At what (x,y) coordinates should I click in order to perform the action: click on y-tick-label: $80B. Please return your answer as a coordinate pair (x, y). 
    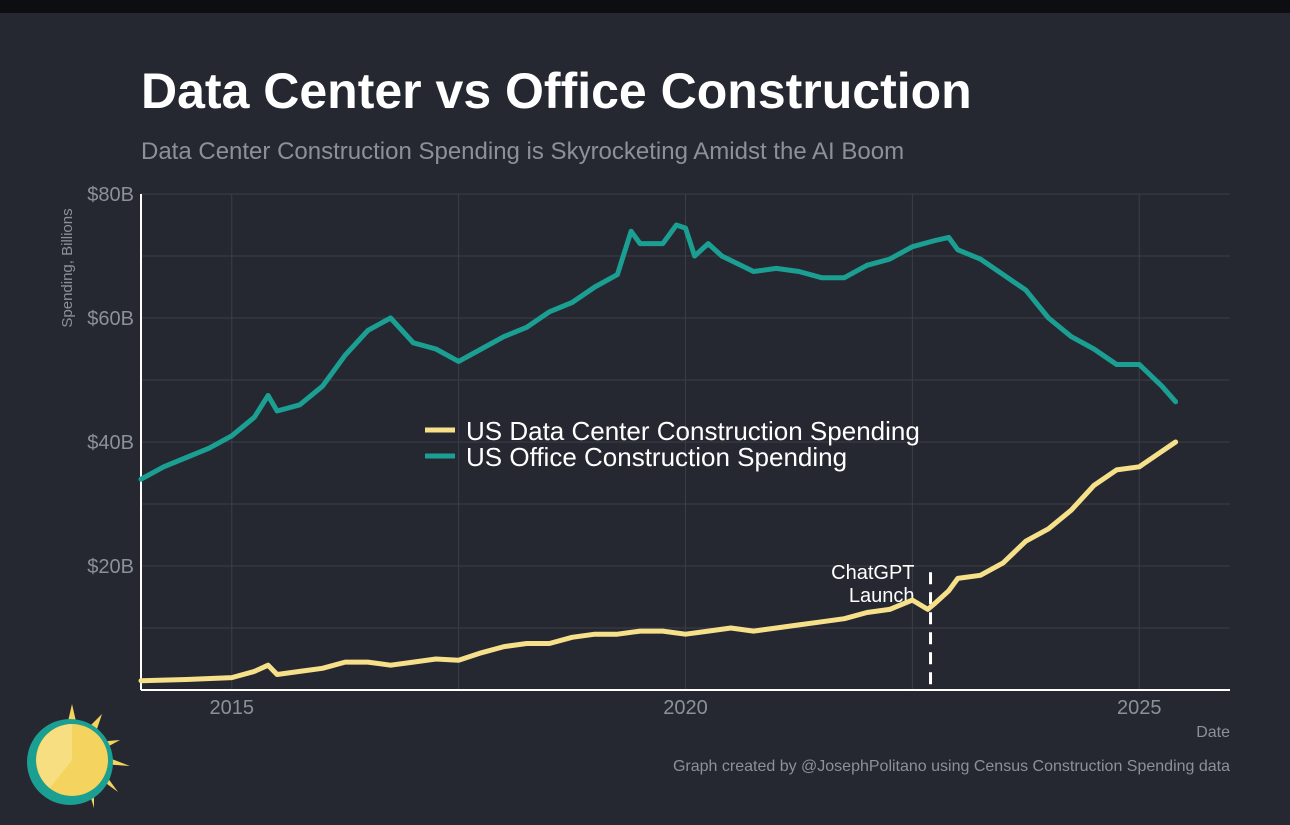
    Looking at the image, I should click on (110, 195).